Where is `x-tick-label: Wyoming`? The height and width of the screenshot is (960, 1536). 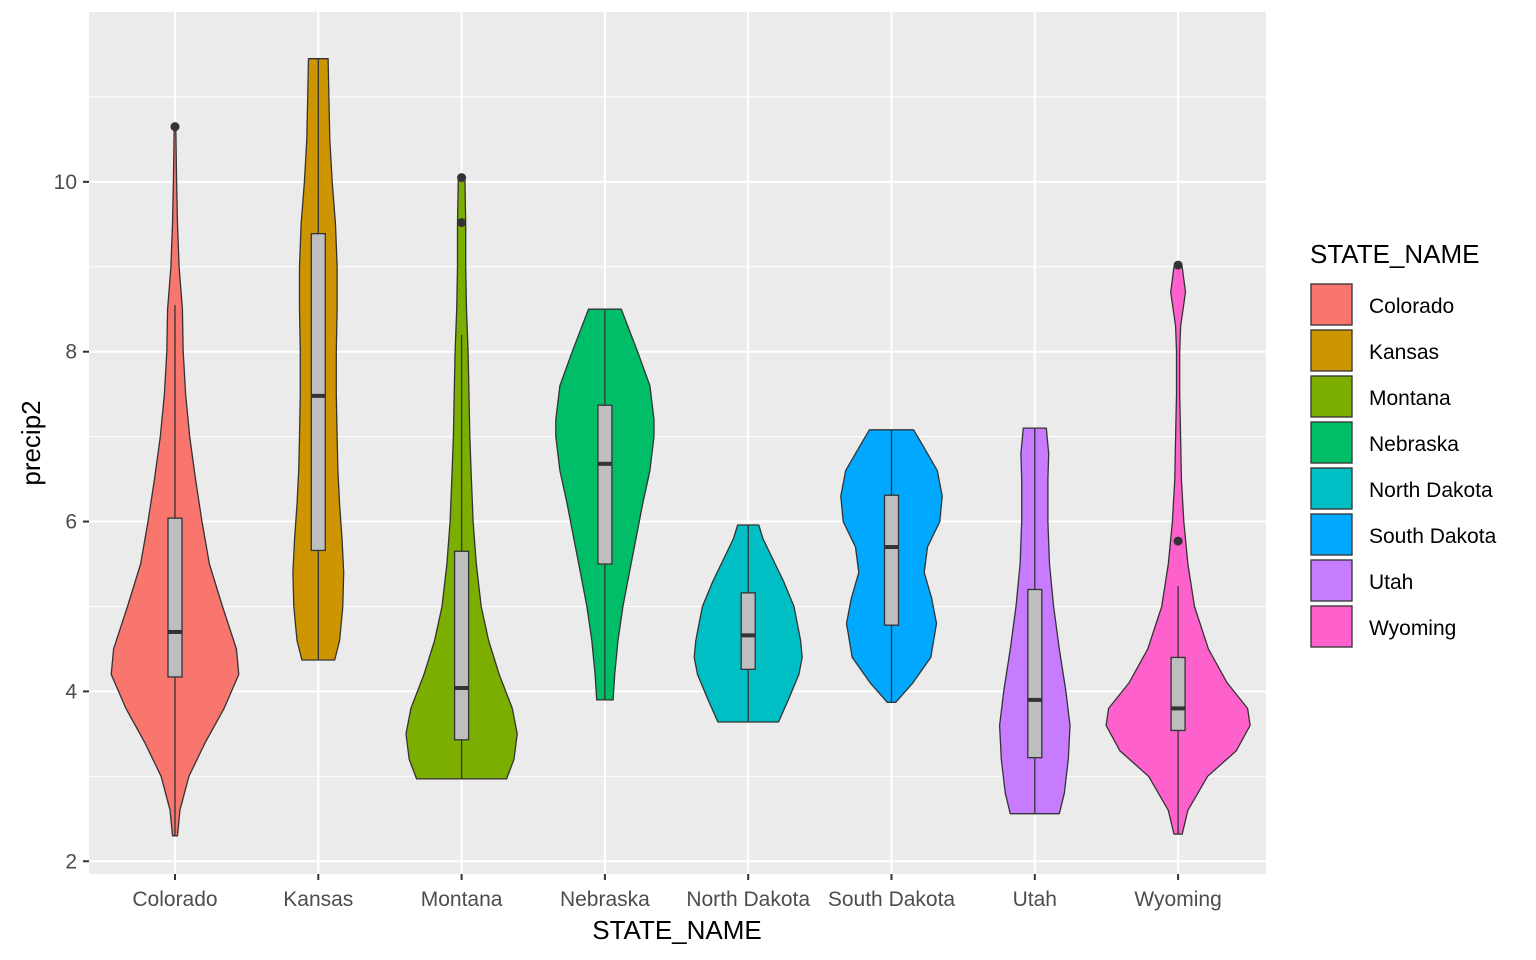 x-tick-label: Wyoming is located at coordinates (1177, 899).